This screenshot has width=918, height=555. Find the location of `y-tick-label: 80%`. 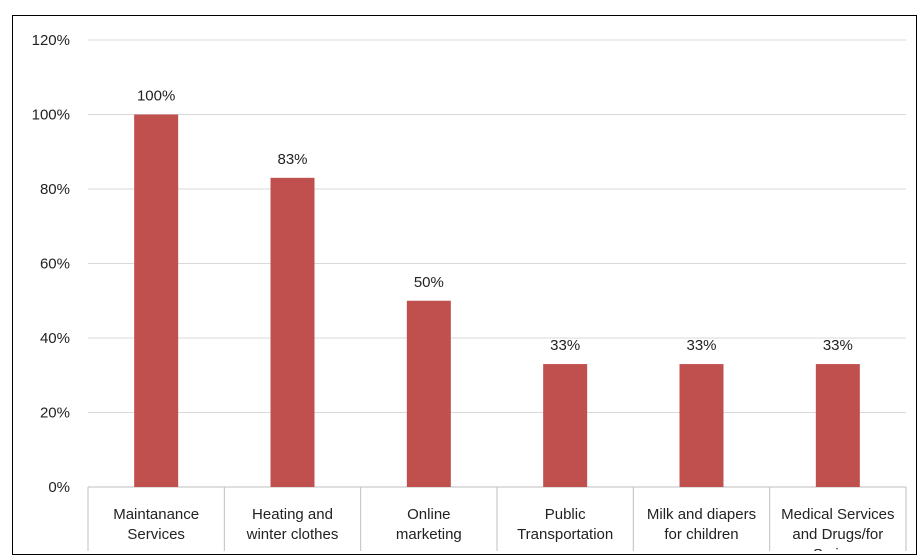

y-tick-label: 80% is located at coordinates (55, 189).